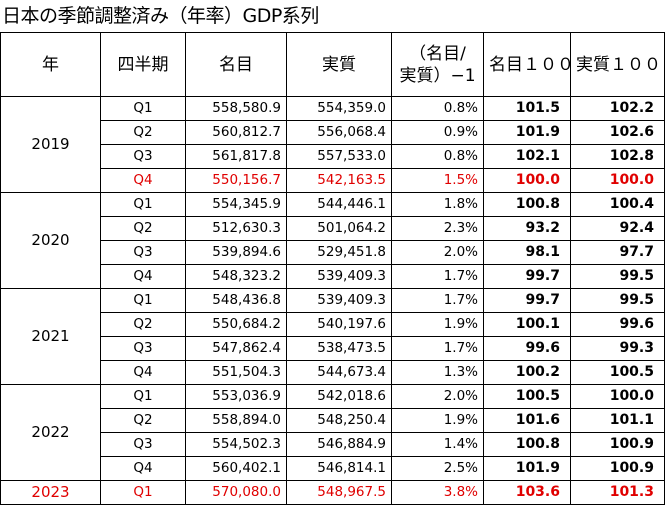 The height and width of the screenshot is (505, 666). What do you see at coordinates (236, 468) in the screenshot?
I see `cell-nominal: 560,402.1` at bounding box center [236, 468].